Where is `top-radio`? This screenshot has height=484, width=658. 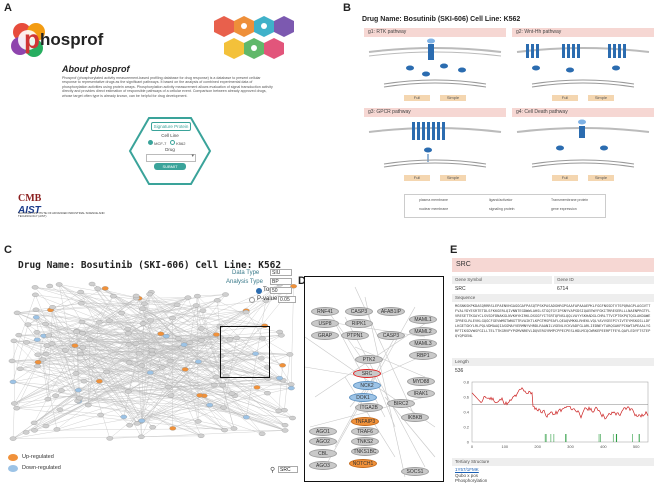
top-radio is located at coordinates (259, 291).